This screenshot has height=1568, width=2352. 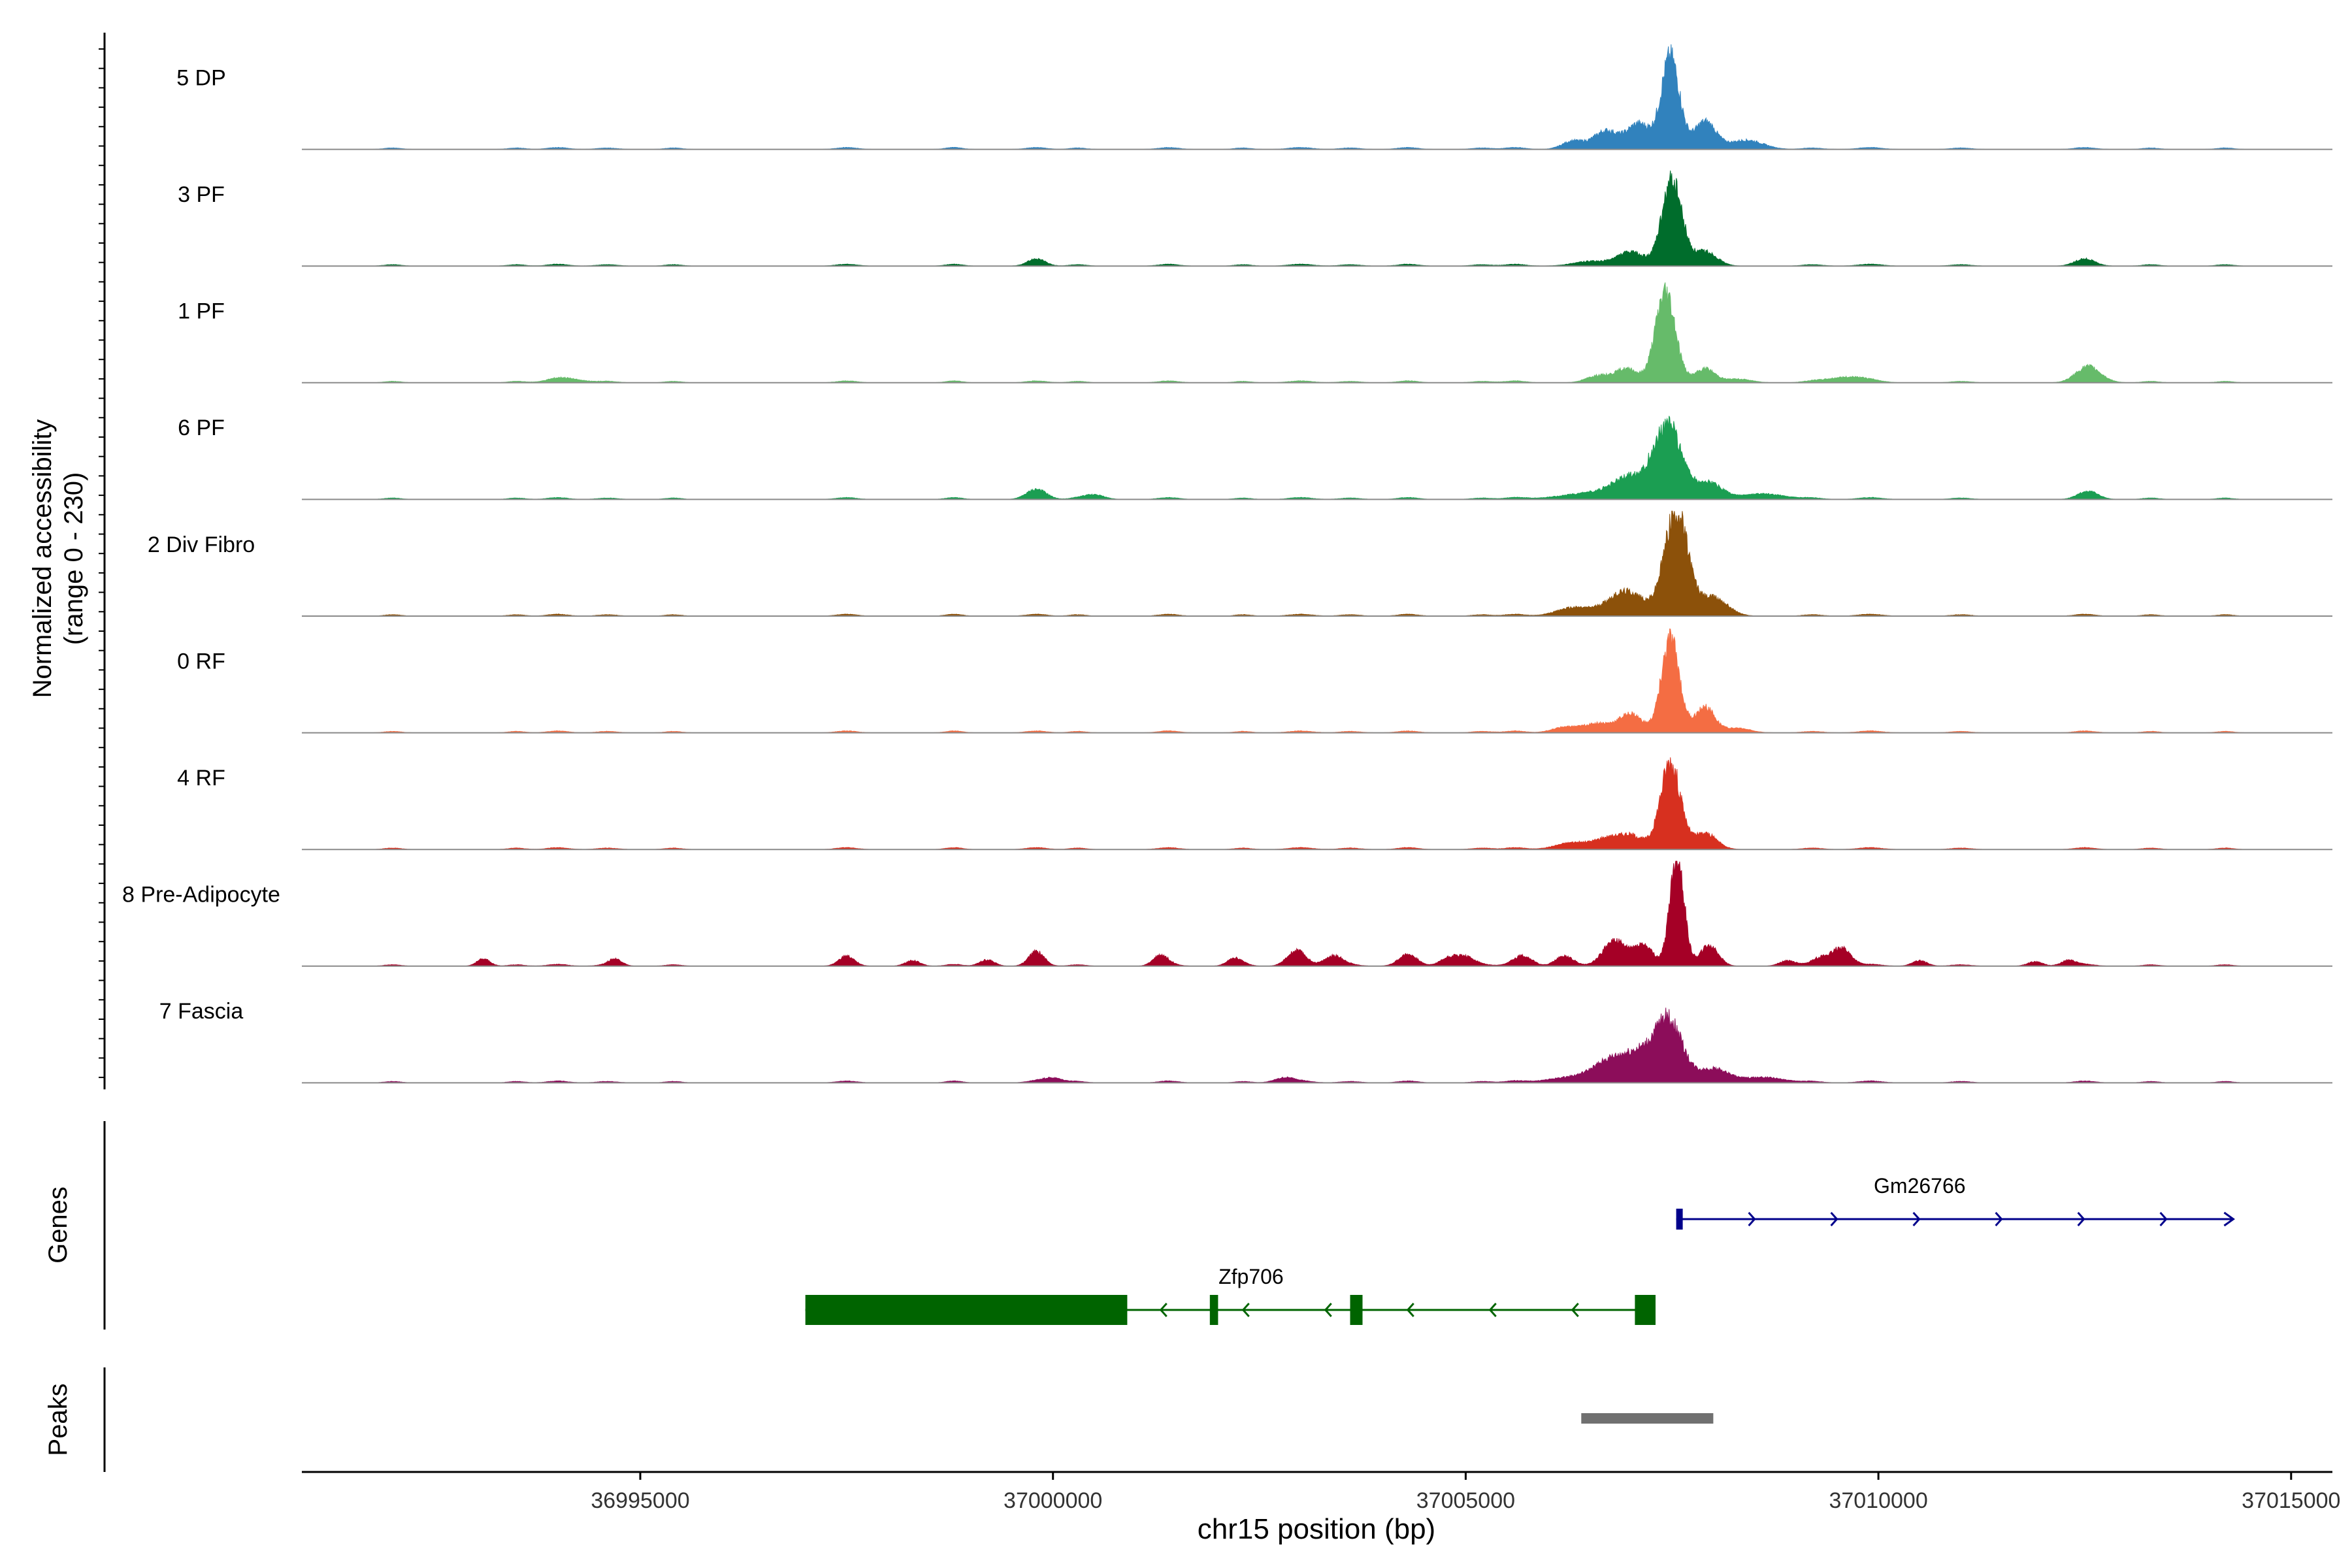 What do you see at coordinates (201, 1011) in the screenshot?
I see `track-label: 7 Fascia` at bounding box center [201, 1011].